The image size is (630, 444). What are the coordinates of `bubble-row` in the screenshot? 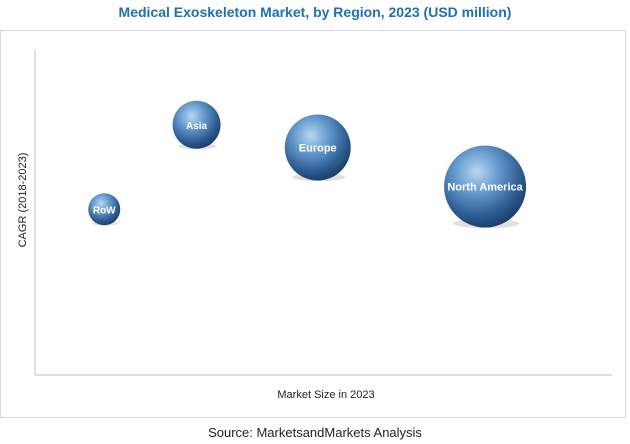 It's located at (104, 209).